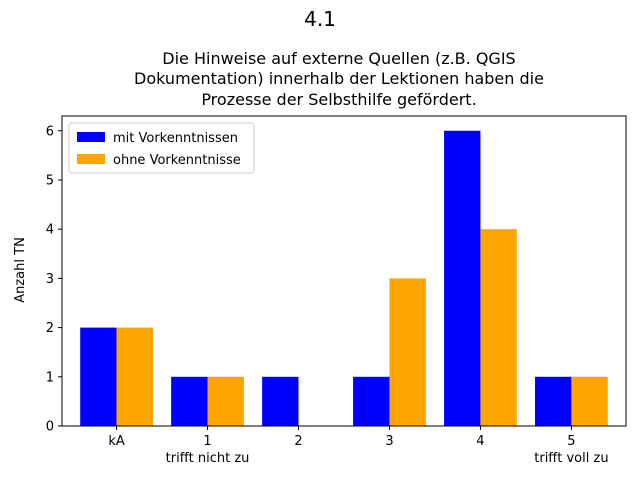  Describe the element at coordinates (298, 441) in the screenshot. I see `x-tick-label-2: 2` at that location.